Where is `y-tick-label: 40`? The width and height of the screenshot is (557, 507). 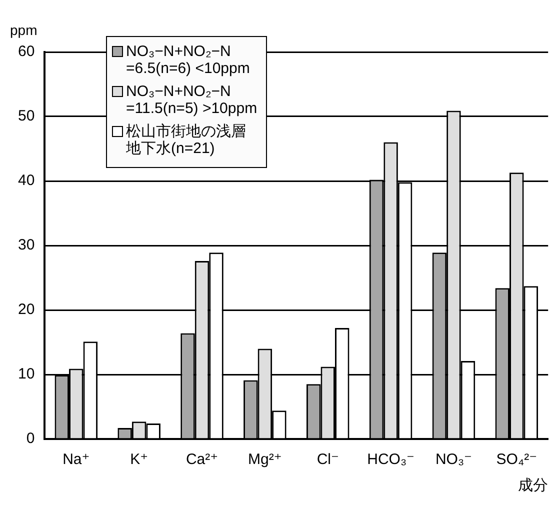 y-tick-label: 40 is located at coordinates (26, 181).